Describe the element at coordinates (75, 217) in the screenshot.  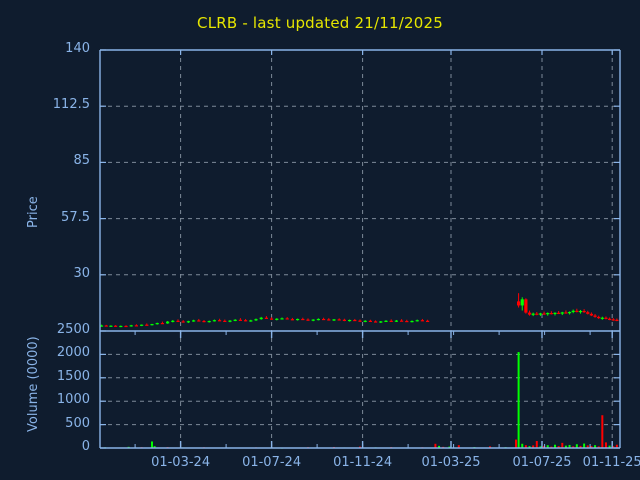
I see `price-tick-label: 57.5` at that location.